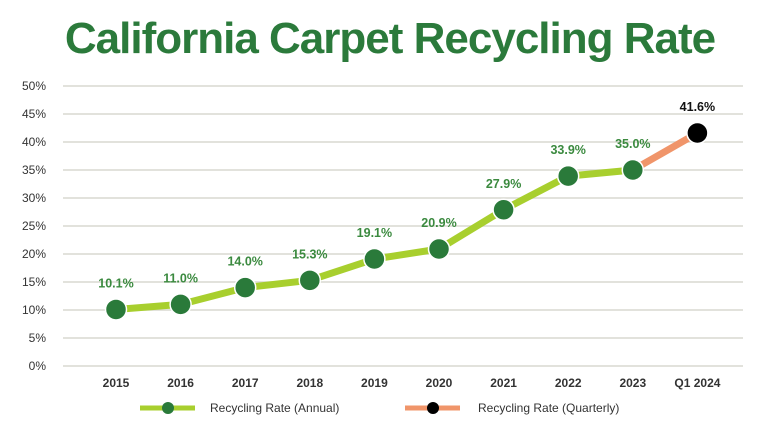 This screenshot has height=439, width=780. Describe the element at coordinates (115, 283) in the screenshot. I see `data-label: 10.1%` at that location.